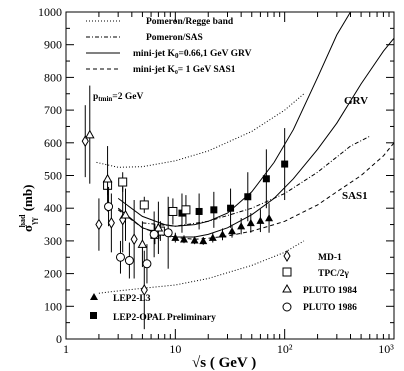 The height and width of the screenshot is (371, 404). Describe the element at coordinates (192, 54) in the screenshot. I see `legend-label-minijet-grv: mini-jet K0=0.66,1 GeV GRV` at that location.